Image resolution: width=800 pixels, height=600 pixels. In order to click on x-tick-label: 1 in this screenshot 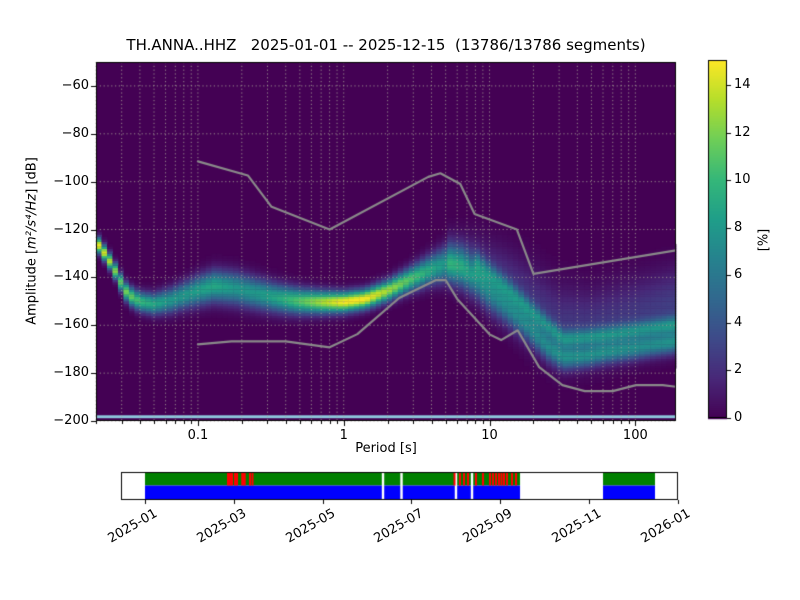, I will do `click(343, 435)`.